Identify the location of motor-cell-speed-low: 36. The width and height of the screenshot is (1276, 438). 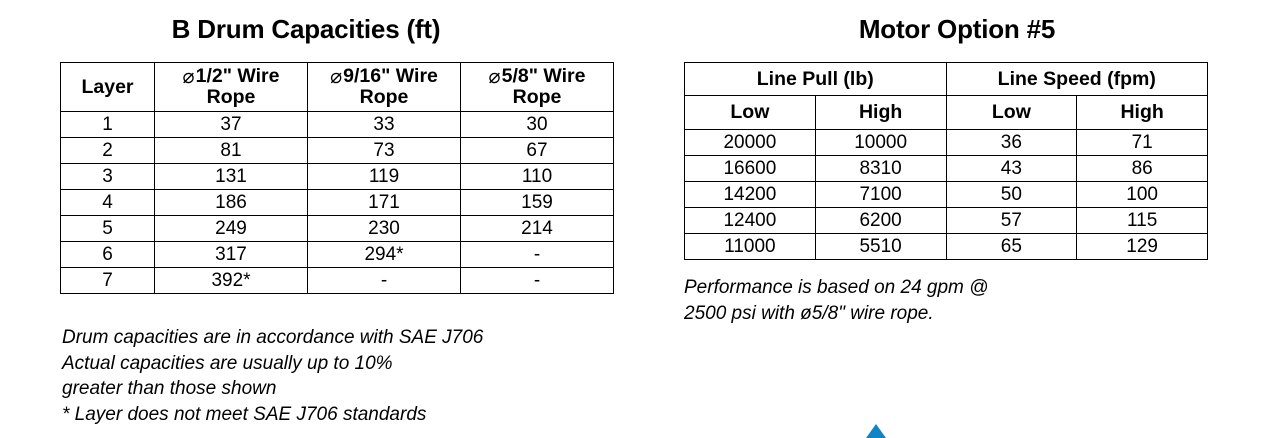
(1011, 142).